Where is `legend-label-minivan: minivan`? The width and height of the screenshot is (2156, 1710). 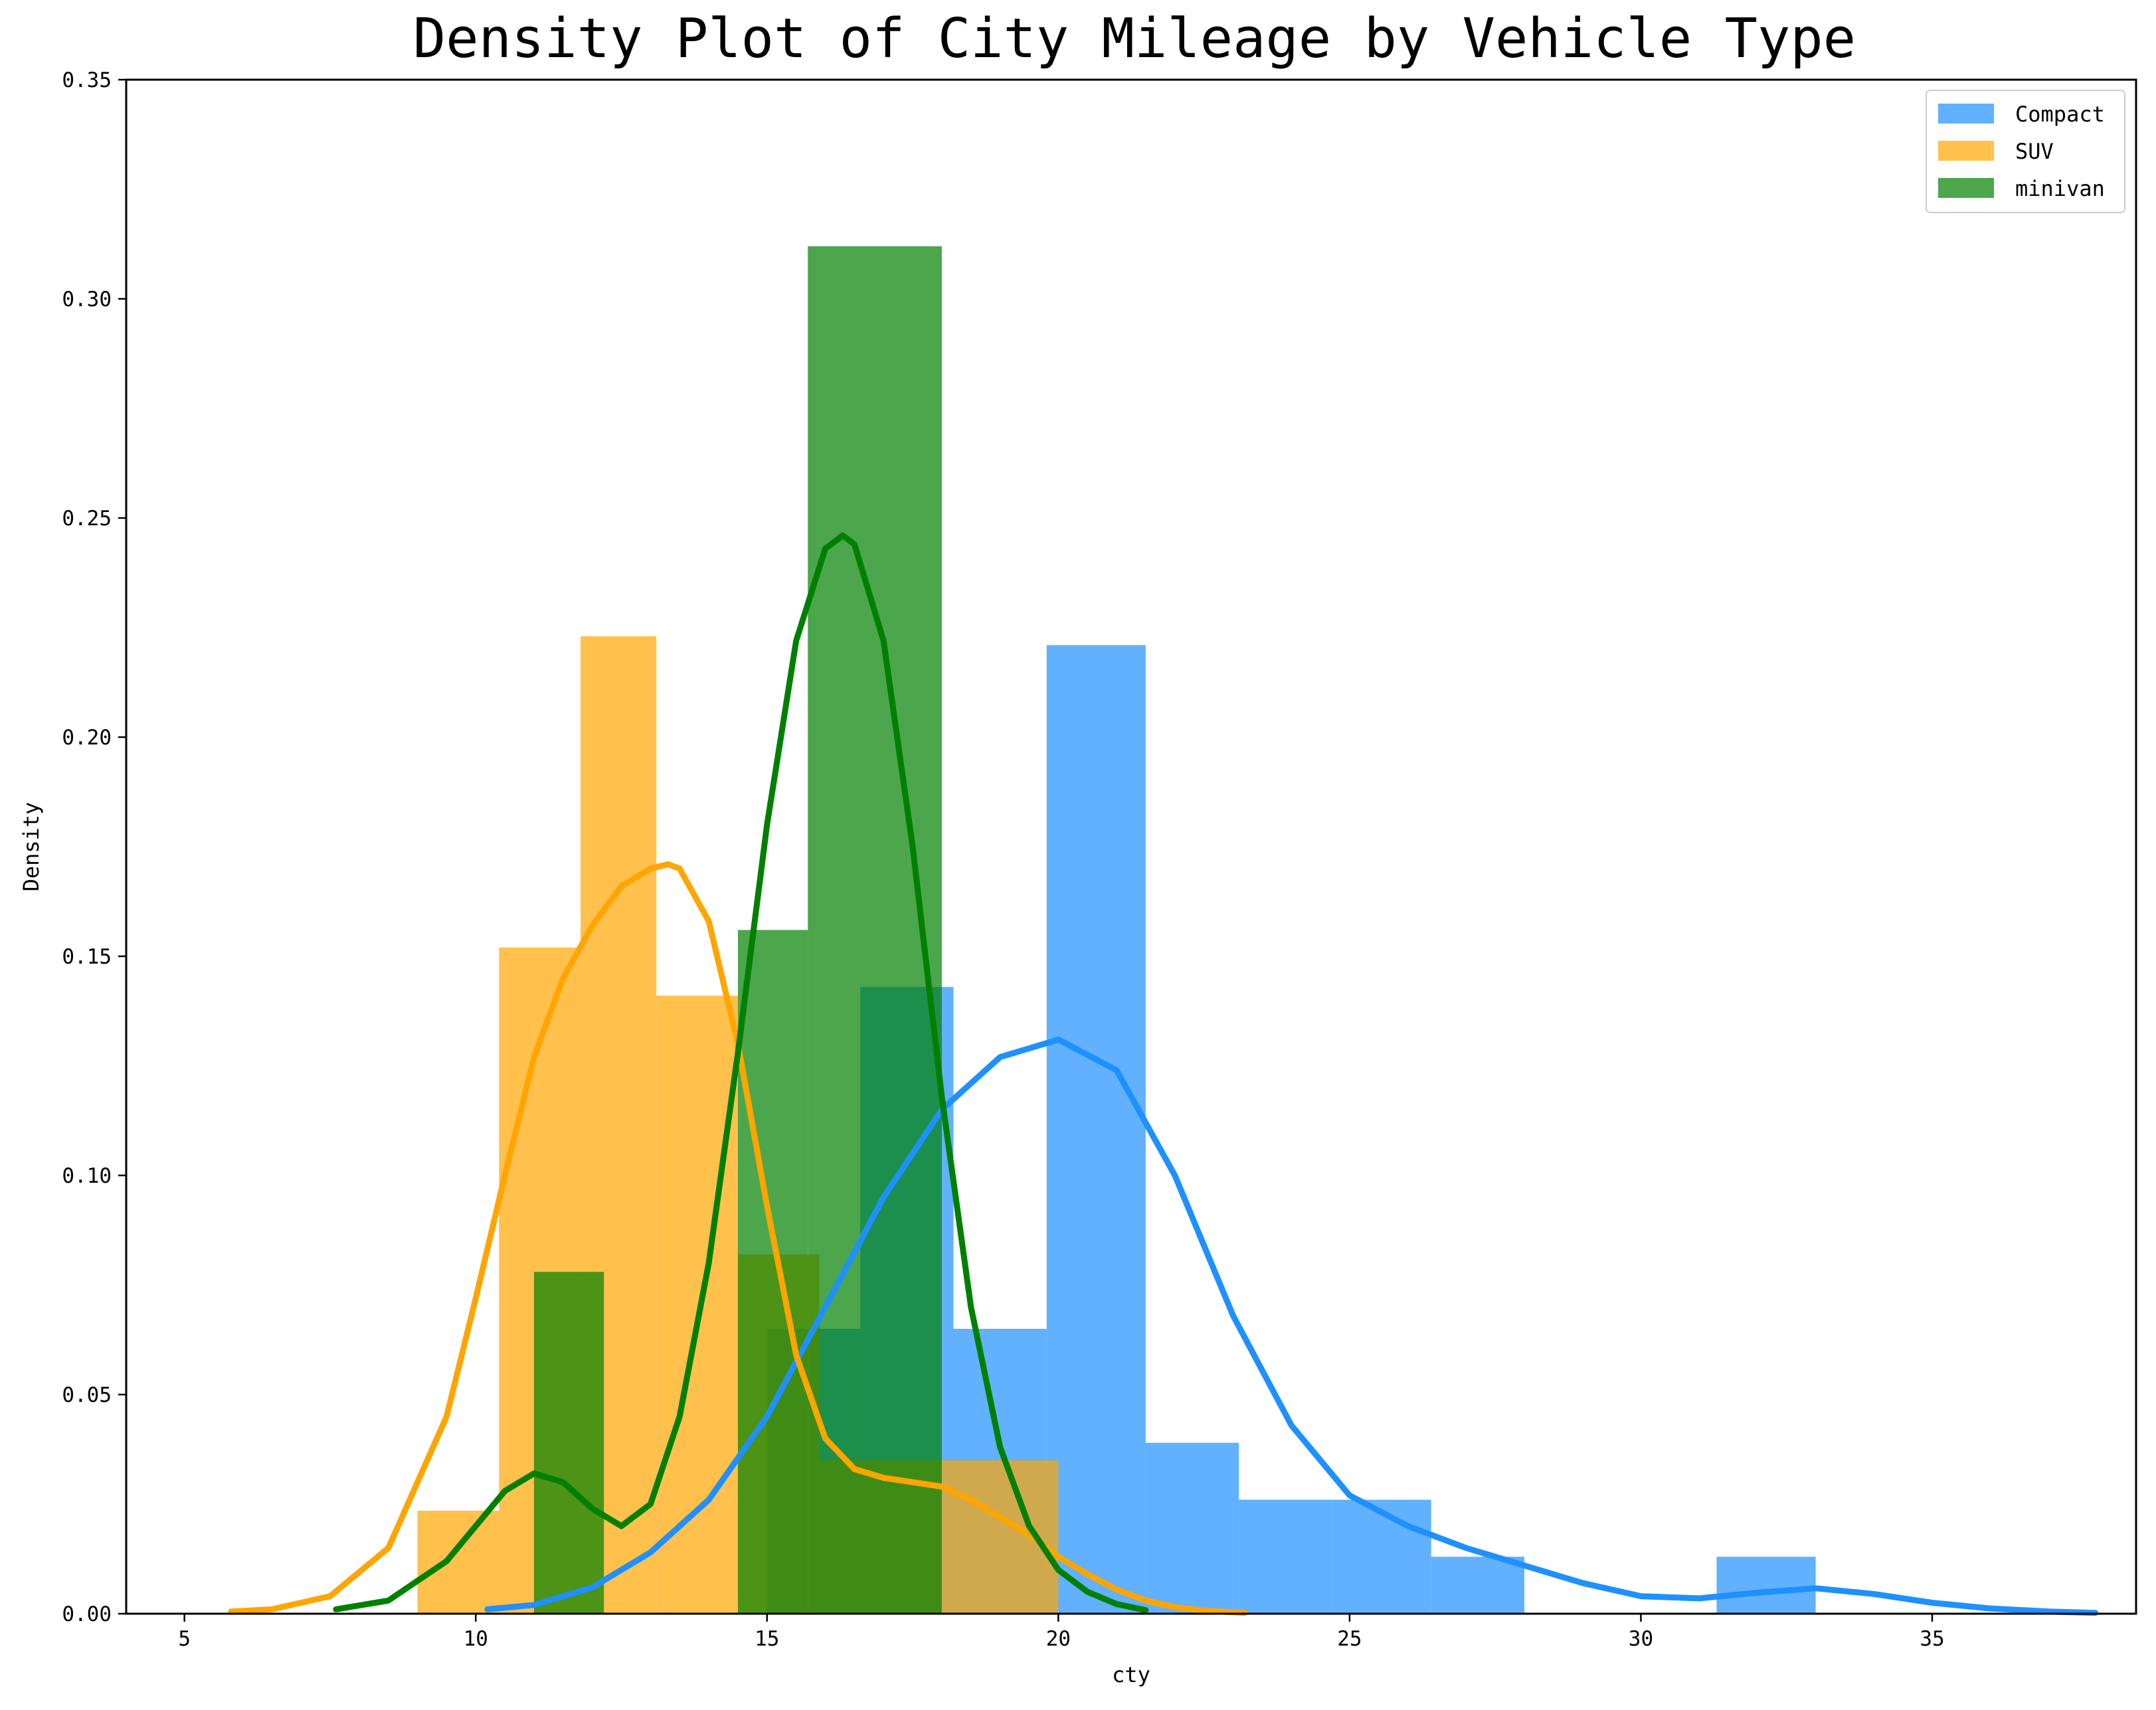
legend-label-minivan: minivan is located at coordinates (2060, 188).